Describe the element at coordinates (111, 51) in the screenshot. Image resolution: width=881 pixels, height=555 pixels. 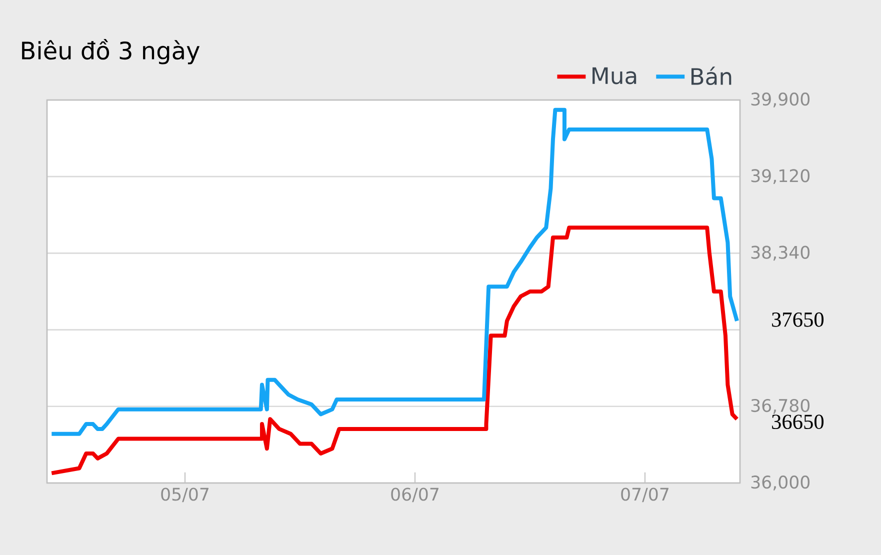
I see `chart-title: Biêu đồ 3 ngày` at that location.